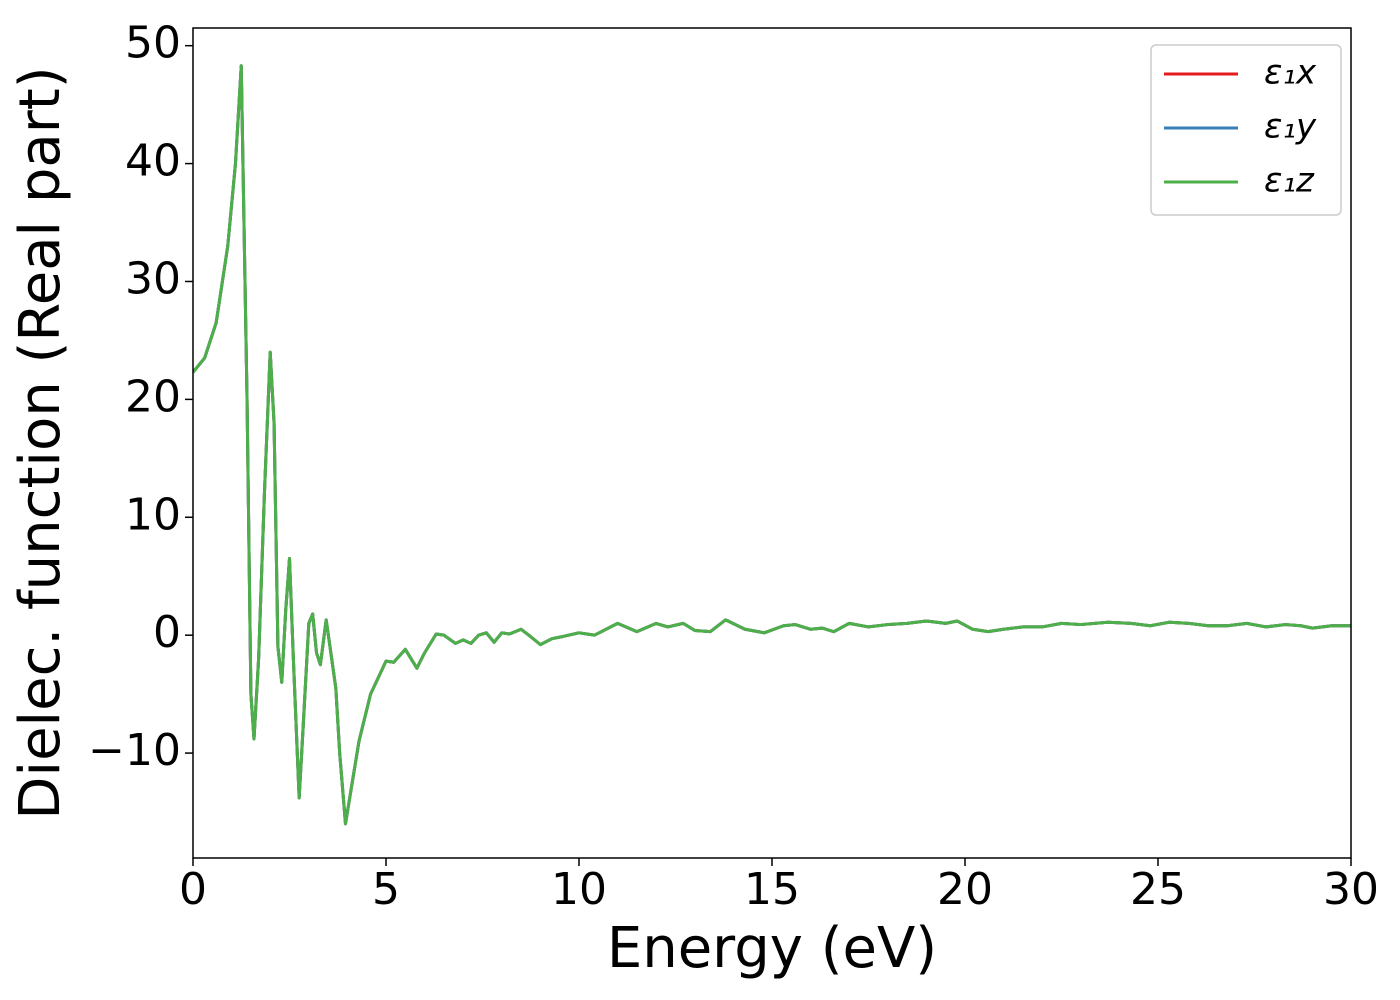 This screenshot has height=1000, width=1400. Describe the element at coordinates (965, 889) in the screenshot. I see `x-tick-label: 20` at that location.